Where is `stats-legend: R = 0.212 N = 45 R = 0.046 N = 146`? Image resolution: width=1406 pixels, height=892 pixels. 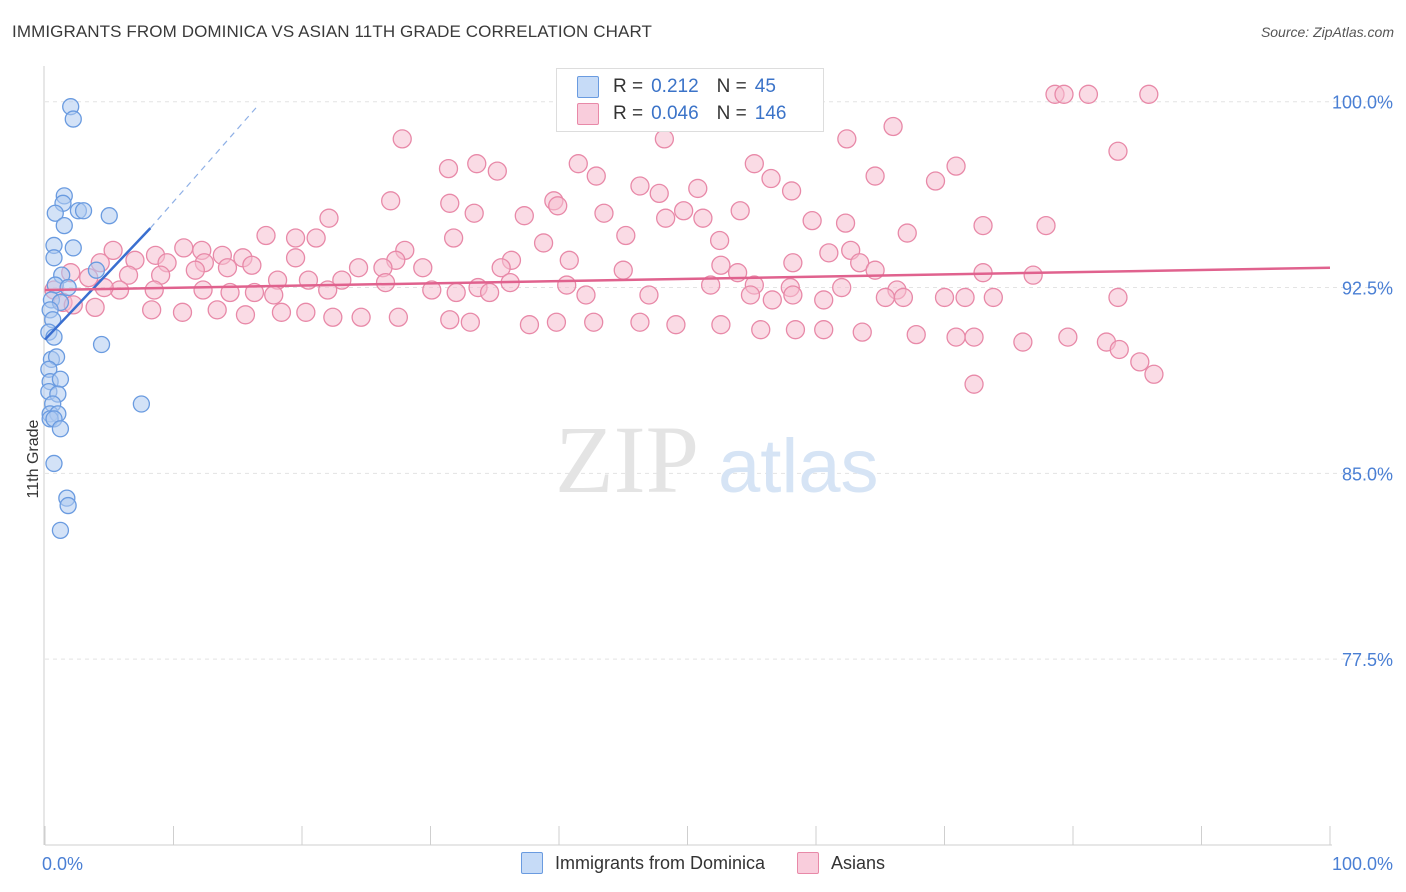
stats-legend: R = 0.212 N = 45 R = 0.046 N = 146 is located at coordinates (690, 100).